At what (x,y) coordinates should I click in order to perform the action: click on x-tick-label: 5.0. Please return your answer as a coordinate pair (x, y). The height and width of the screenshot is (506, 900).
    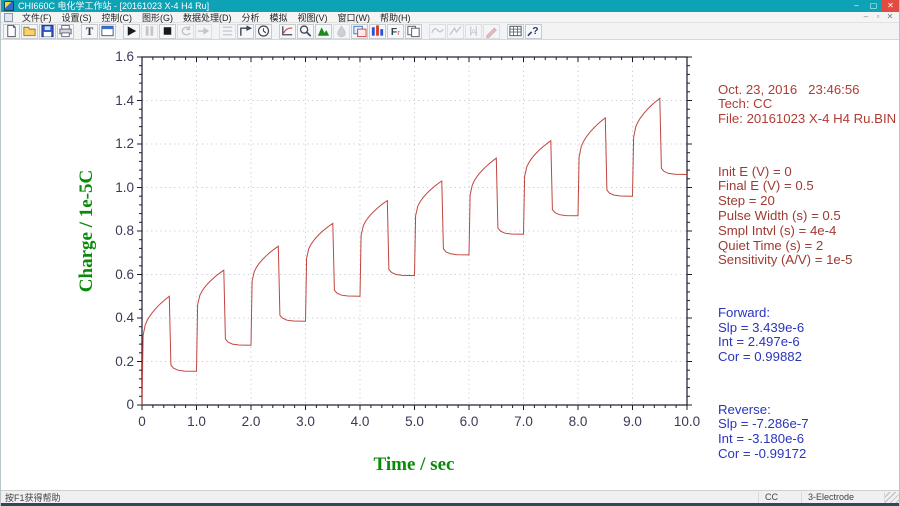
    Looking at the image, I should click on (414, 421).